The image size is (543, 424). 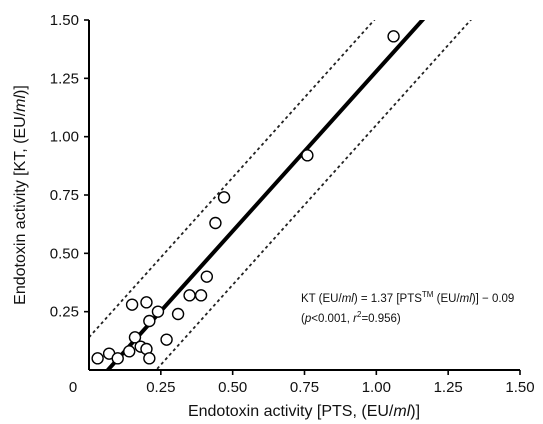 What do you see at coordinates (291, 411) in the screenshot?
I see `x-axis-label-main: Endotoxin activity [PTS, (EU/` at bounding box center [291, 411].